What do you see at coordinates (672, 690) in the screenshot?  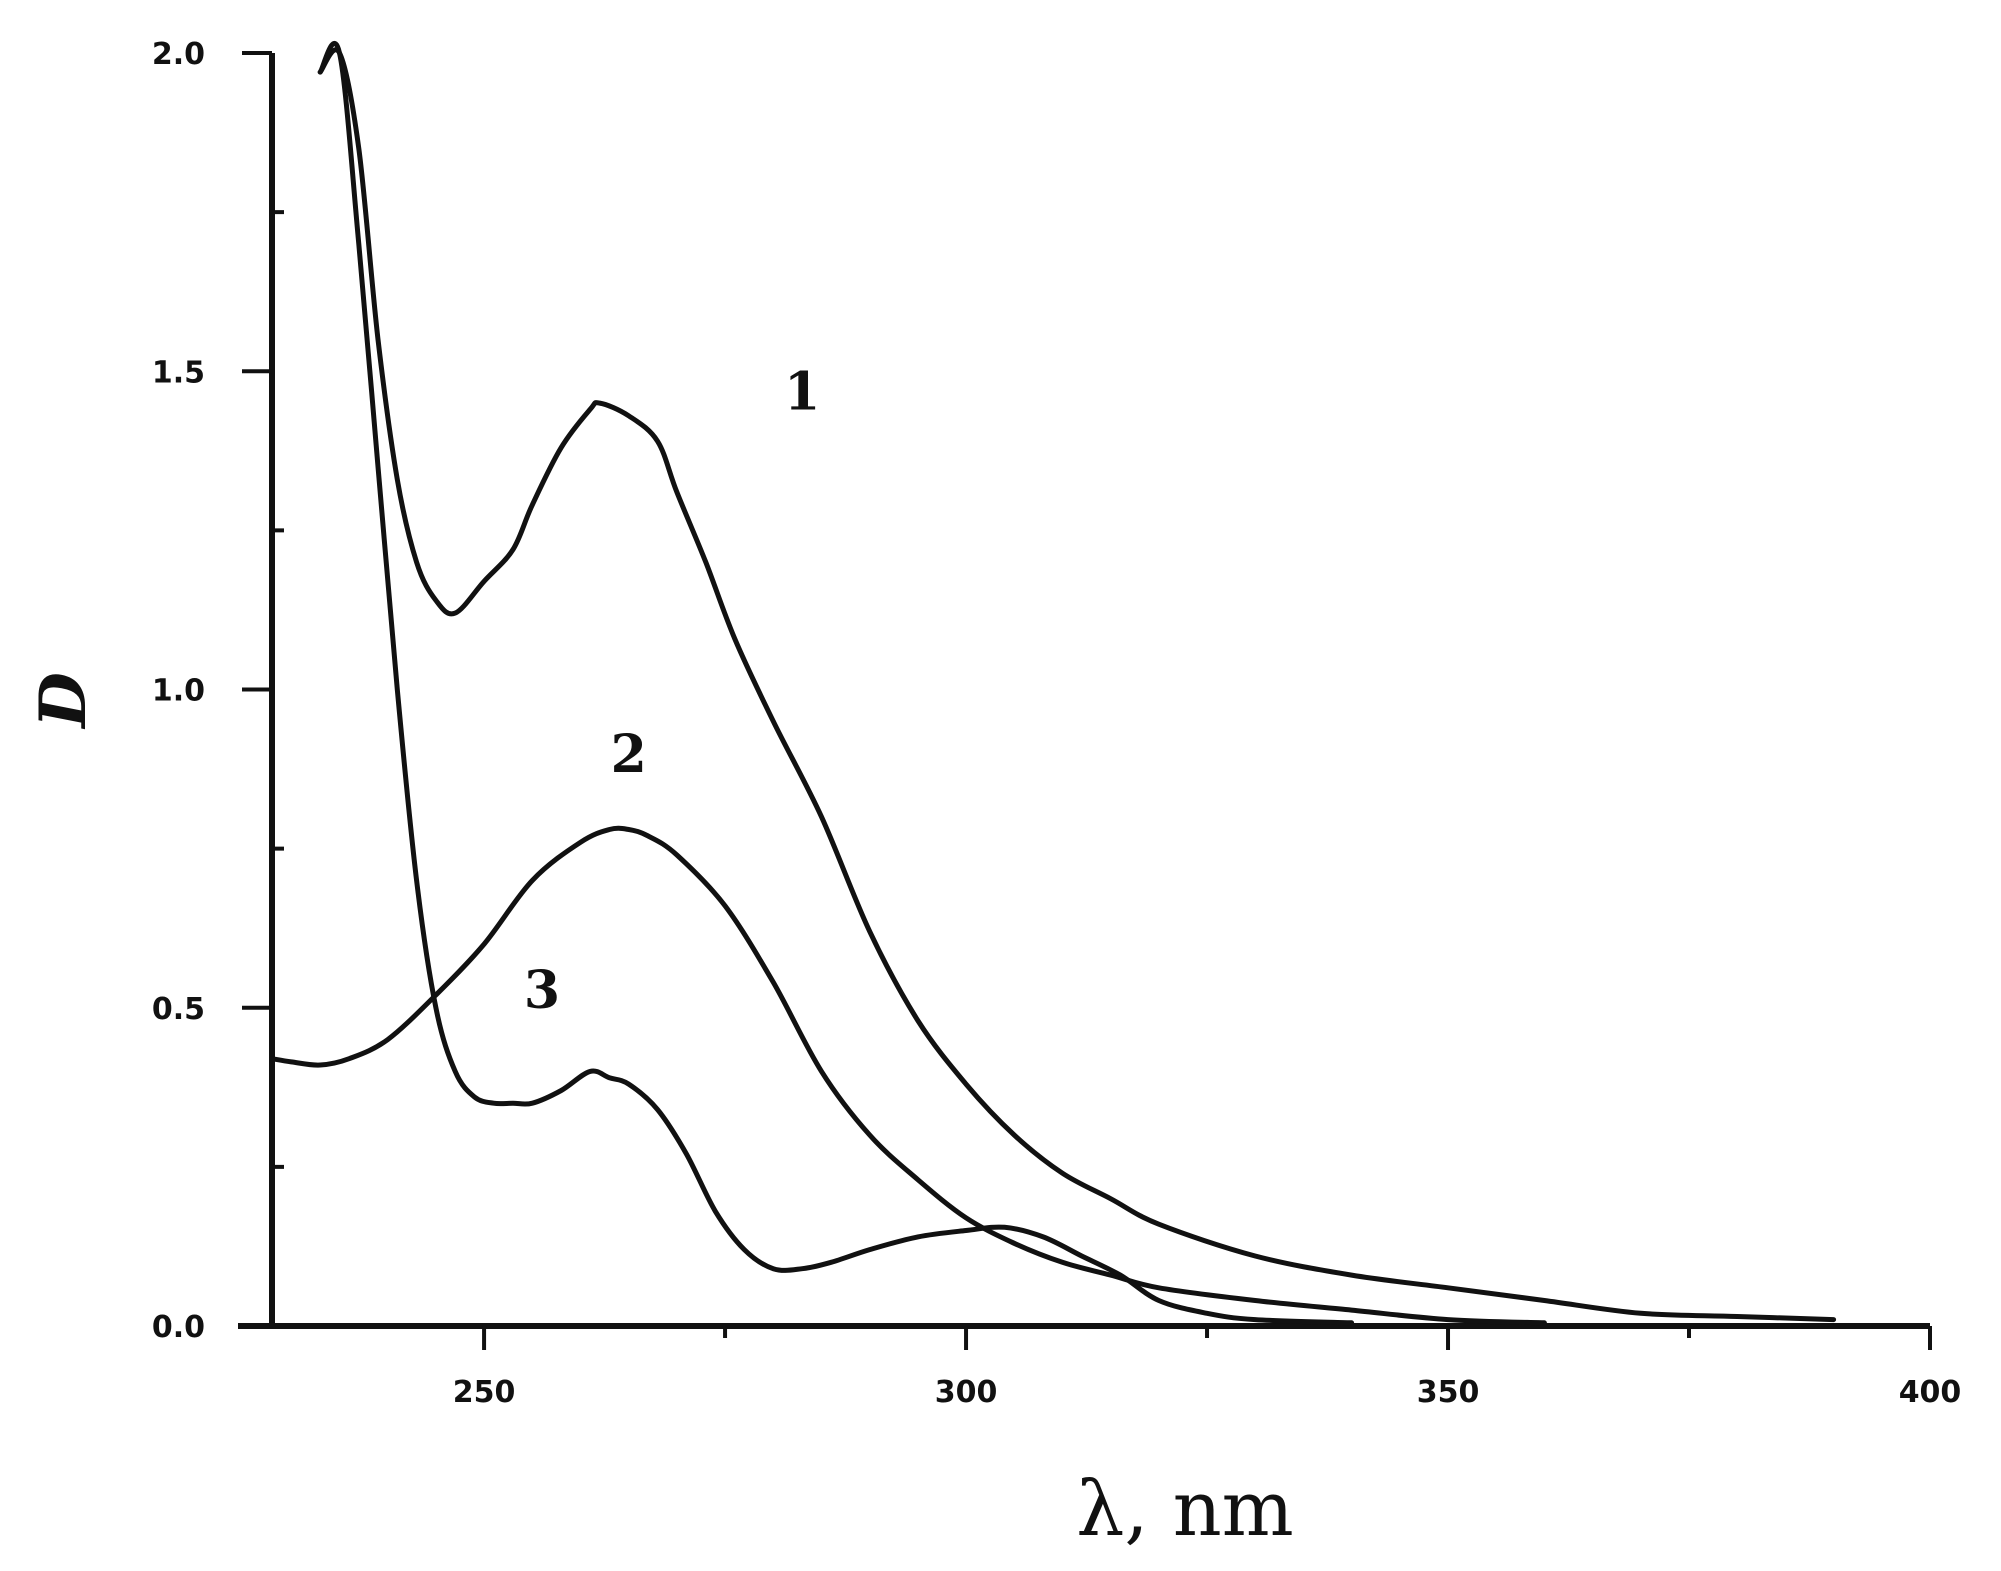 I see `curve-labels: 1 2 3` at bounding box center [672, 690].